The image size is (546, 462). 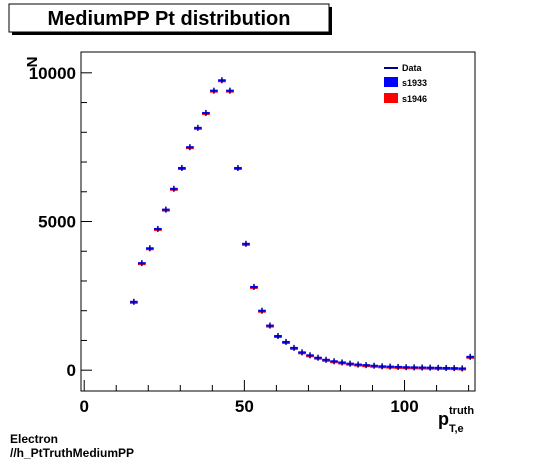 I want to click on y-tick-label: 10000, so click(x=52, y=73).